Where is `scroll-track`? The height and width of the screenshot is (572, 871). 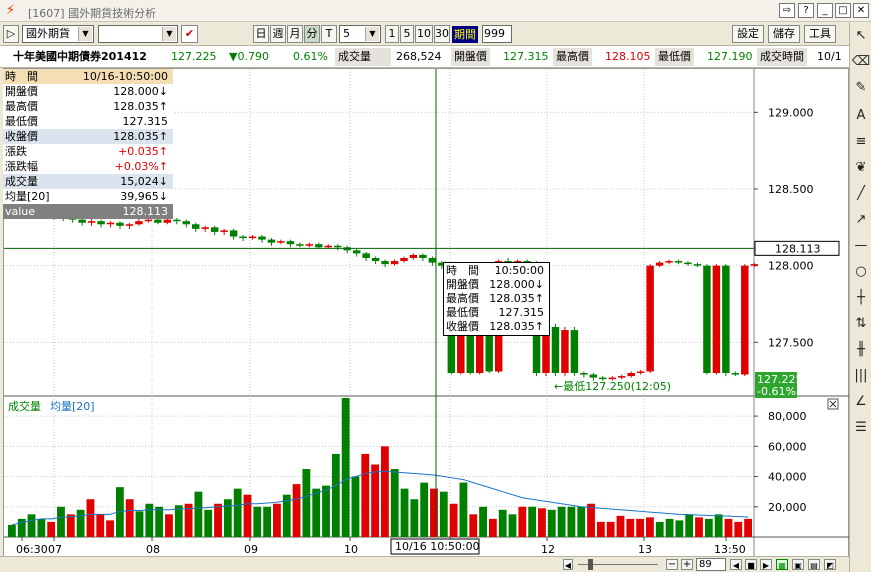 scroll-track is located at coordinates (618, 564).